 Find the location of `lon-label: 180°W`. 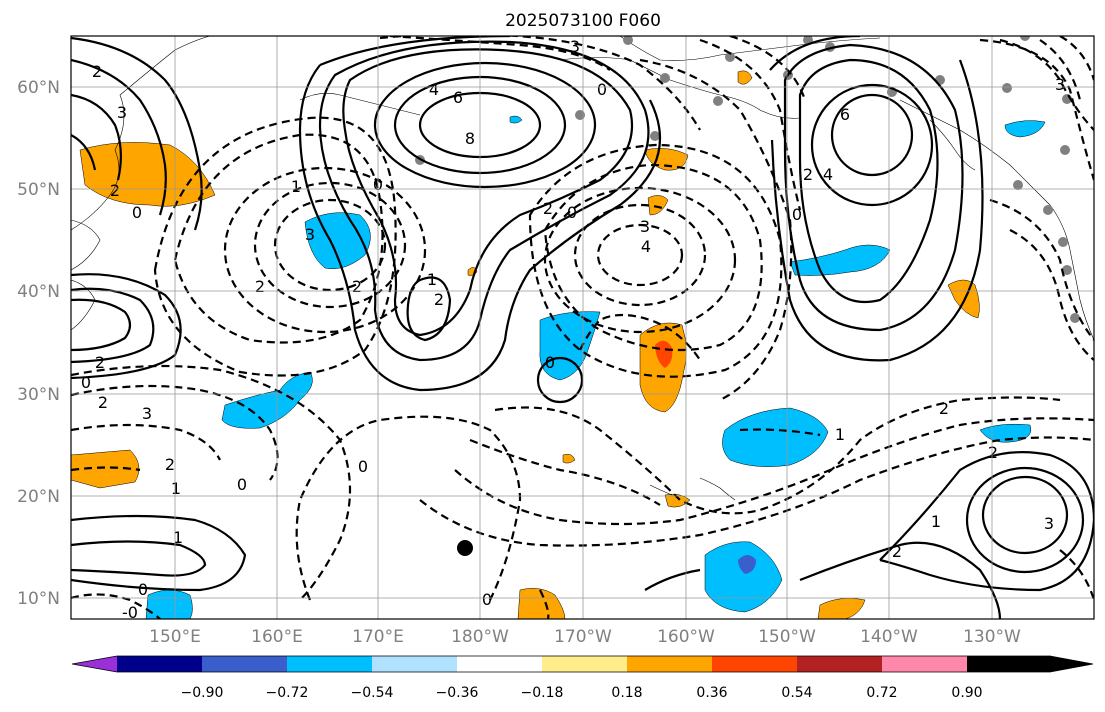

lon-label: 180°W is located at coordinates (480, 637).